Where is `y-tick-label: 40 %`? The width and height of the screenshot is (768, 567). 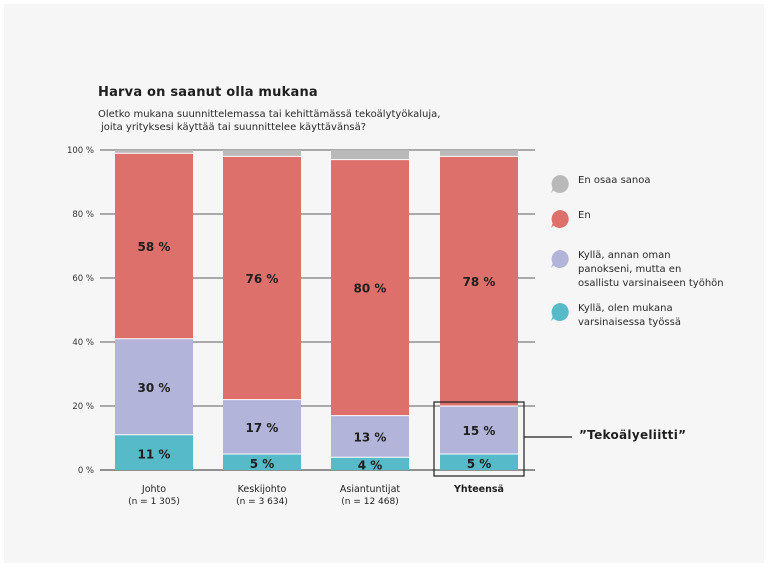
y-tick-label: 40 % is located at coordinates (83, 343).